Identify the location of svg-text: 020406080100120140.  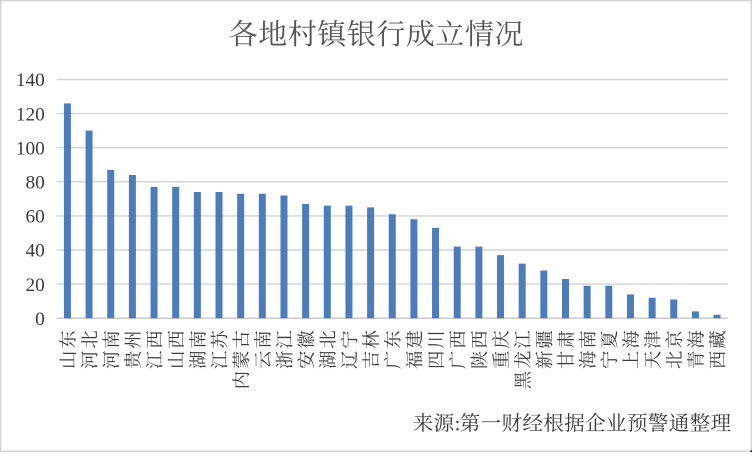
(30, 200).